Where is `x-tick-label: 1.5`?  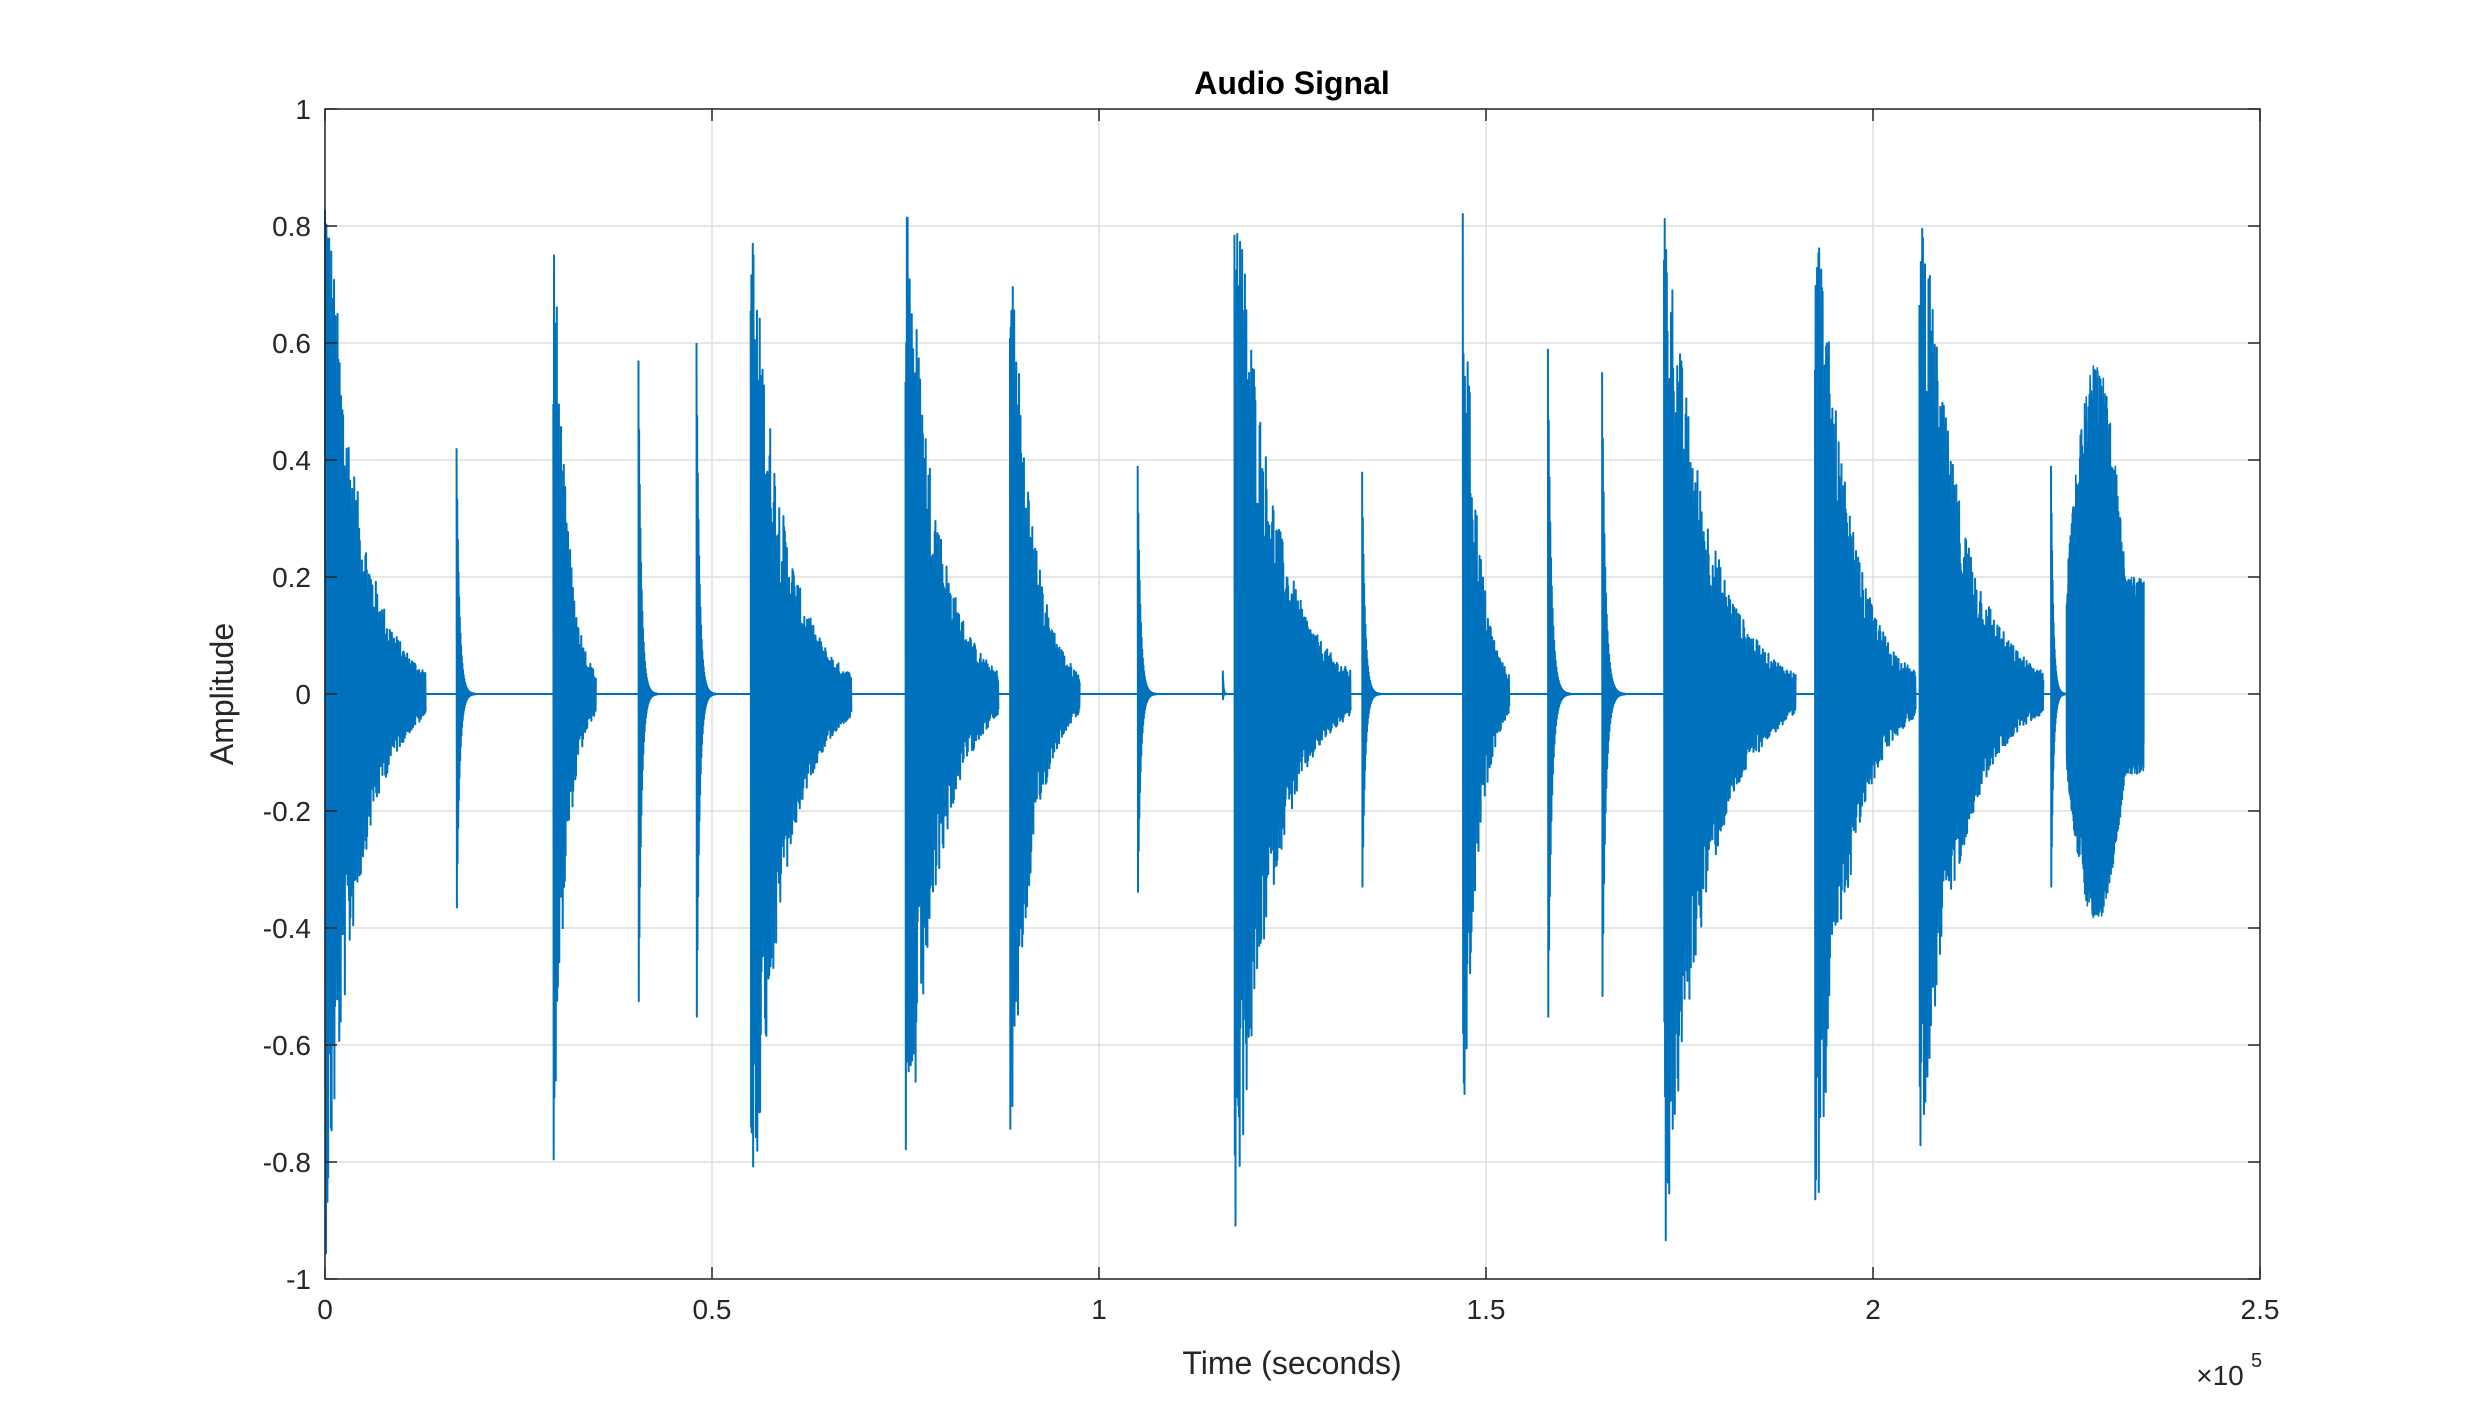 x-tick-label: 1.5 is located at coordinates (1486, 1309).